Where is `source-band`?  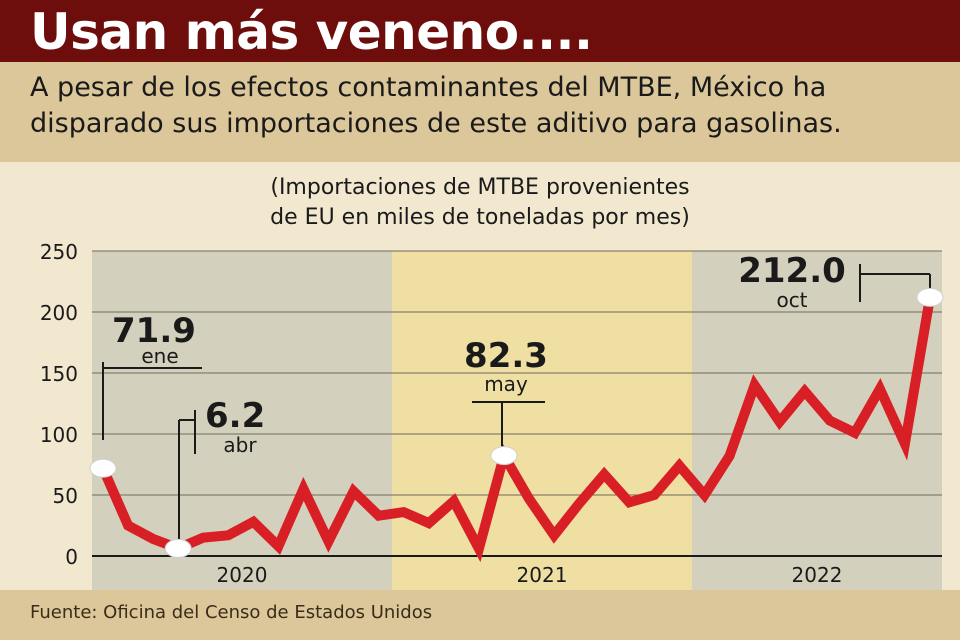 source-band is located at coordinates (480, 615).